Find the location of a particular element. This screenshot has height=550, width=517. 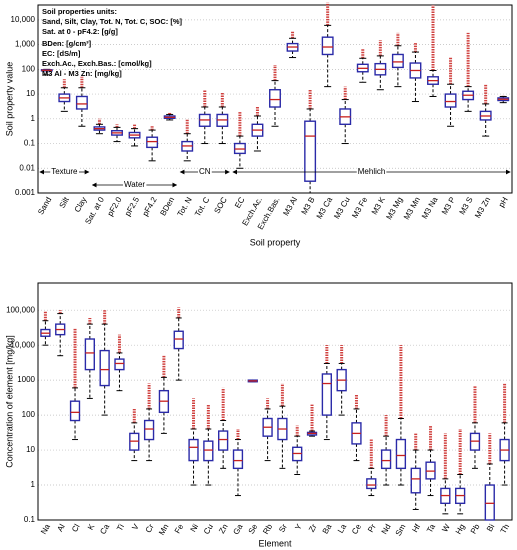

x-tick-label: M3 K is located at coordinates (378, 205).